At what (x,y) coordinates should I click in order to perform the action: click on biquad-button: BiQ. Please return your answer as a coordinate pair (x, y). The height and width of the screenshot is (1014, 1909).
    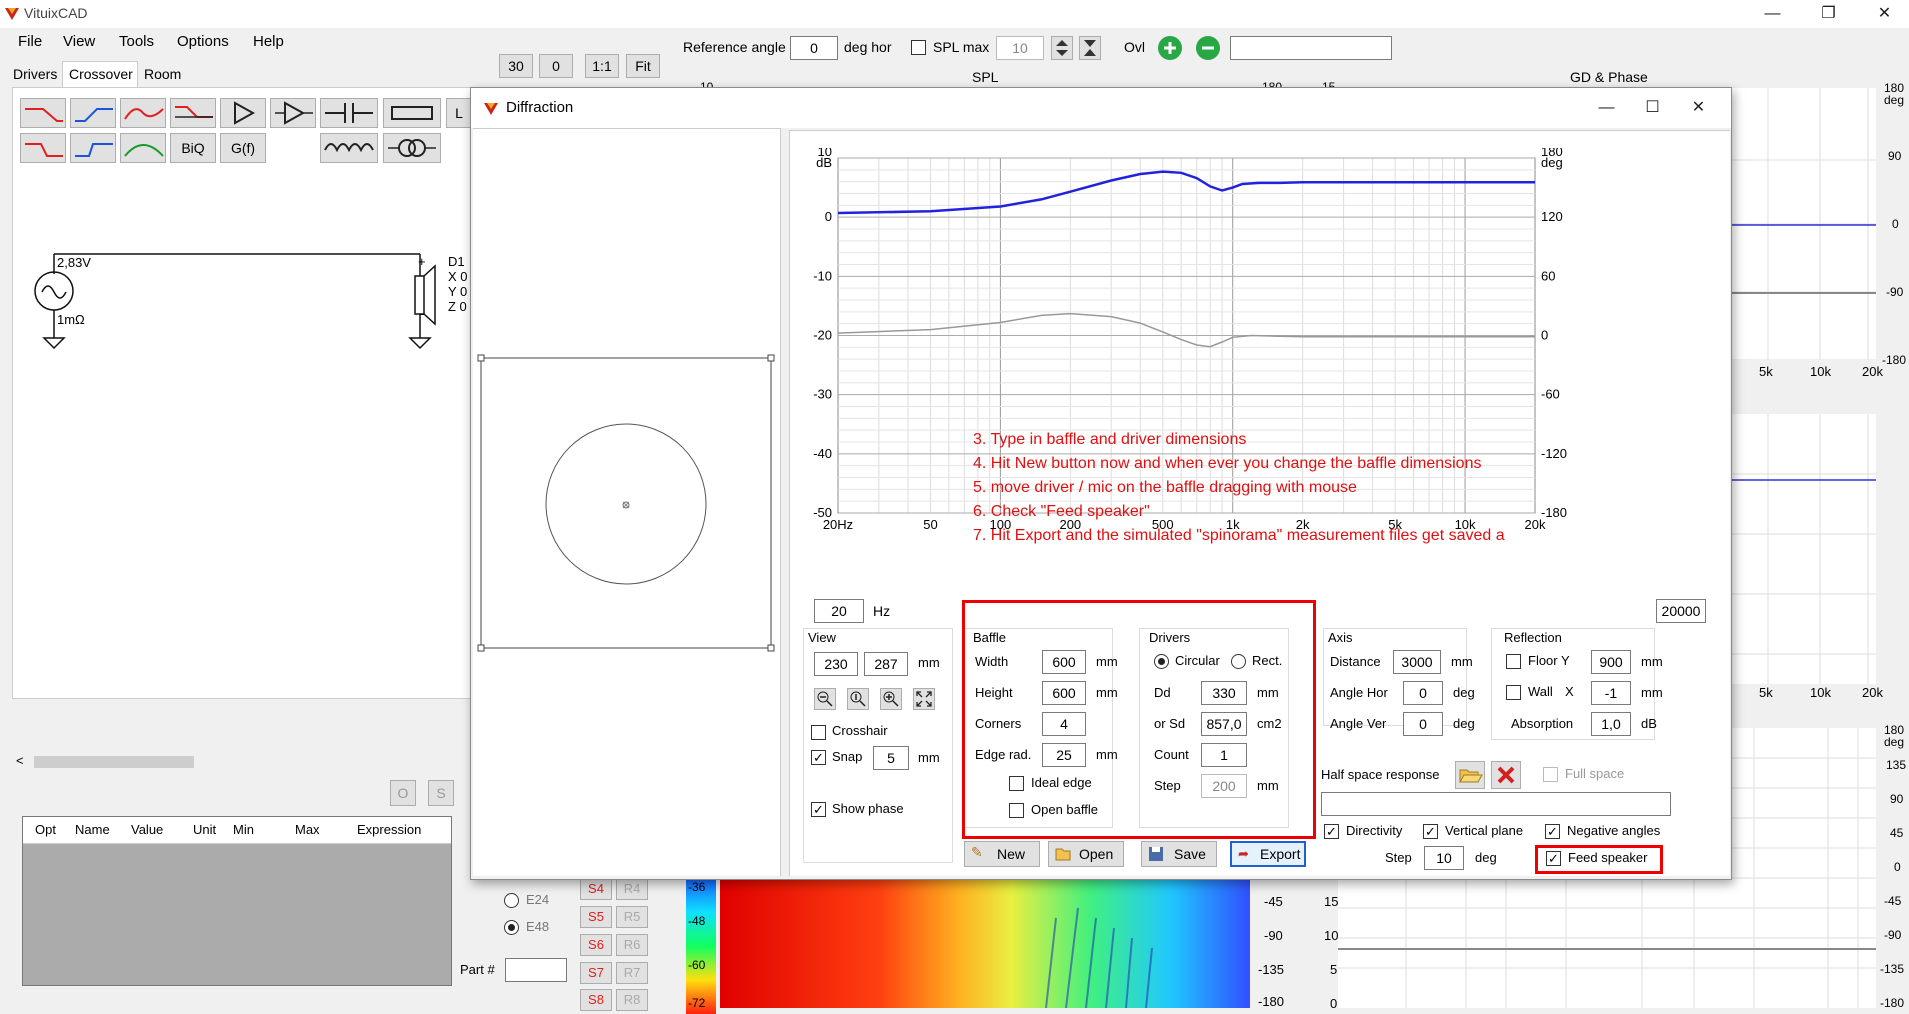
    Looking at the image, I should click on (193, 148).